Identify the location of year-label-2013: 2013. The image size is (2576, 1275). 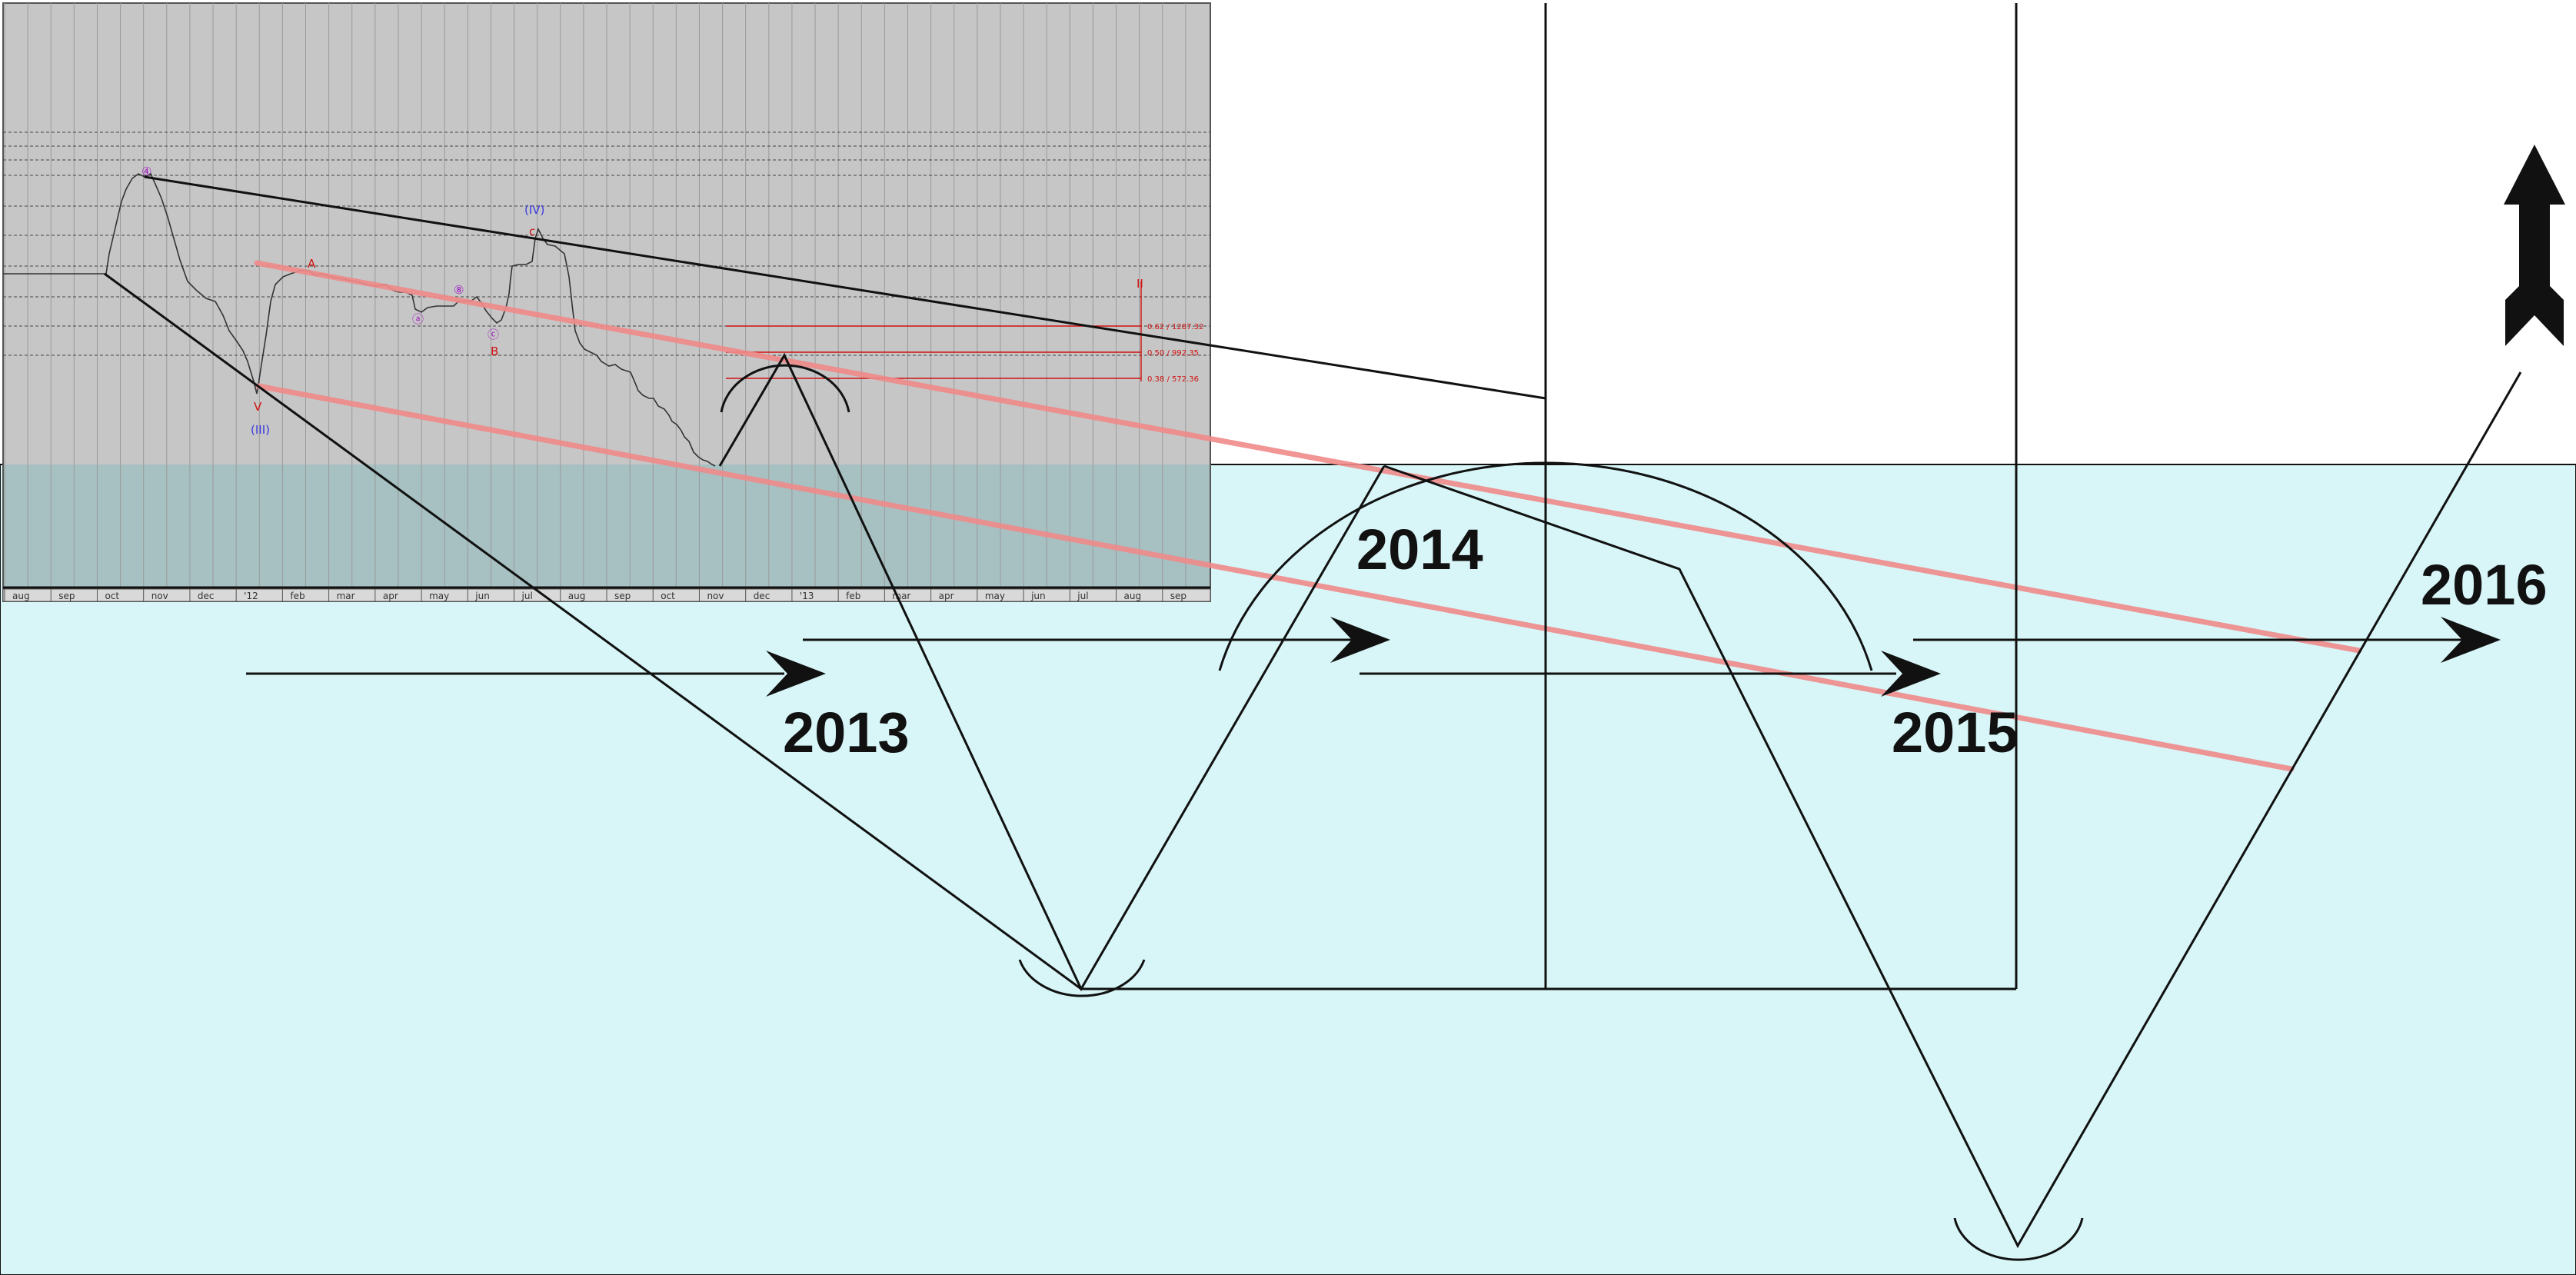
(847, 732).